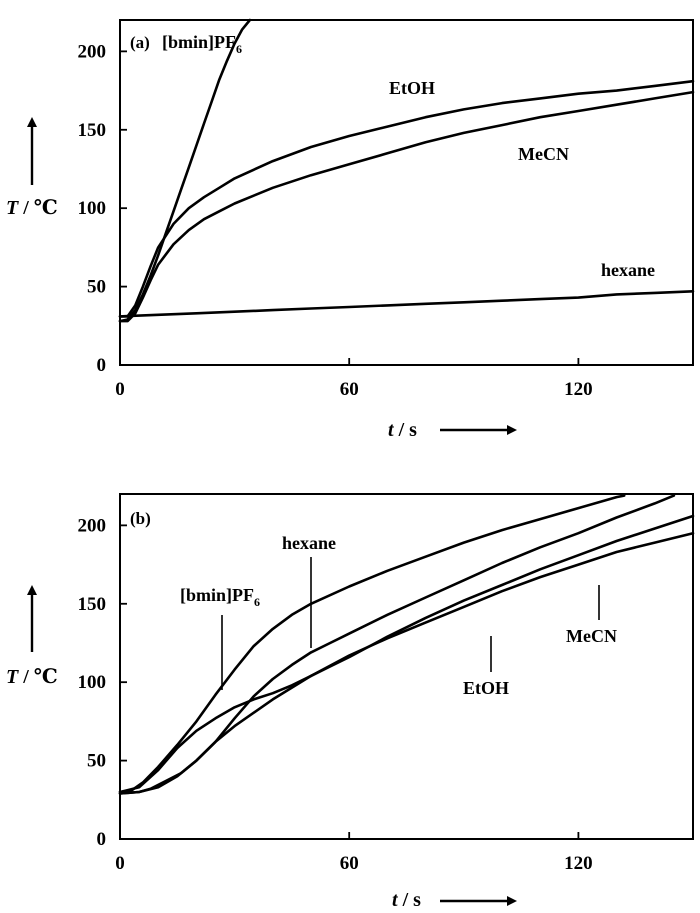  Describe the element at coordinates (185, 170) in the screenshot. I see `series-line-bmin-pf6` at that location.